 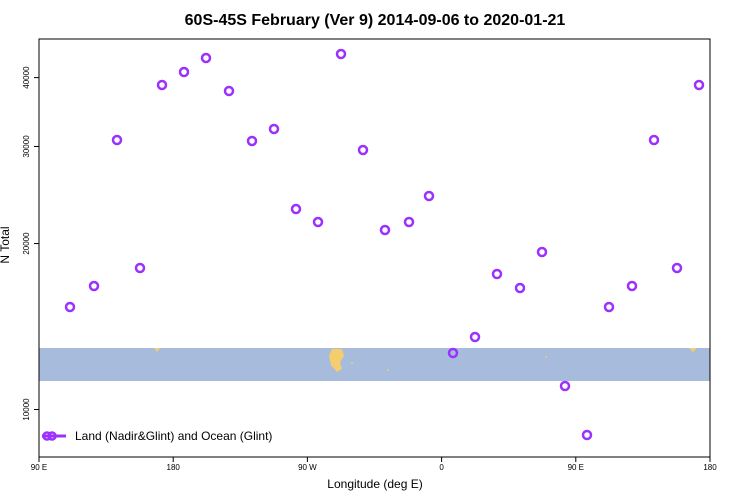 What do you see at coordinates (26, 243) in the screenshot?
I see `y-tick-label: 20000` at bounding box center [26, 243].